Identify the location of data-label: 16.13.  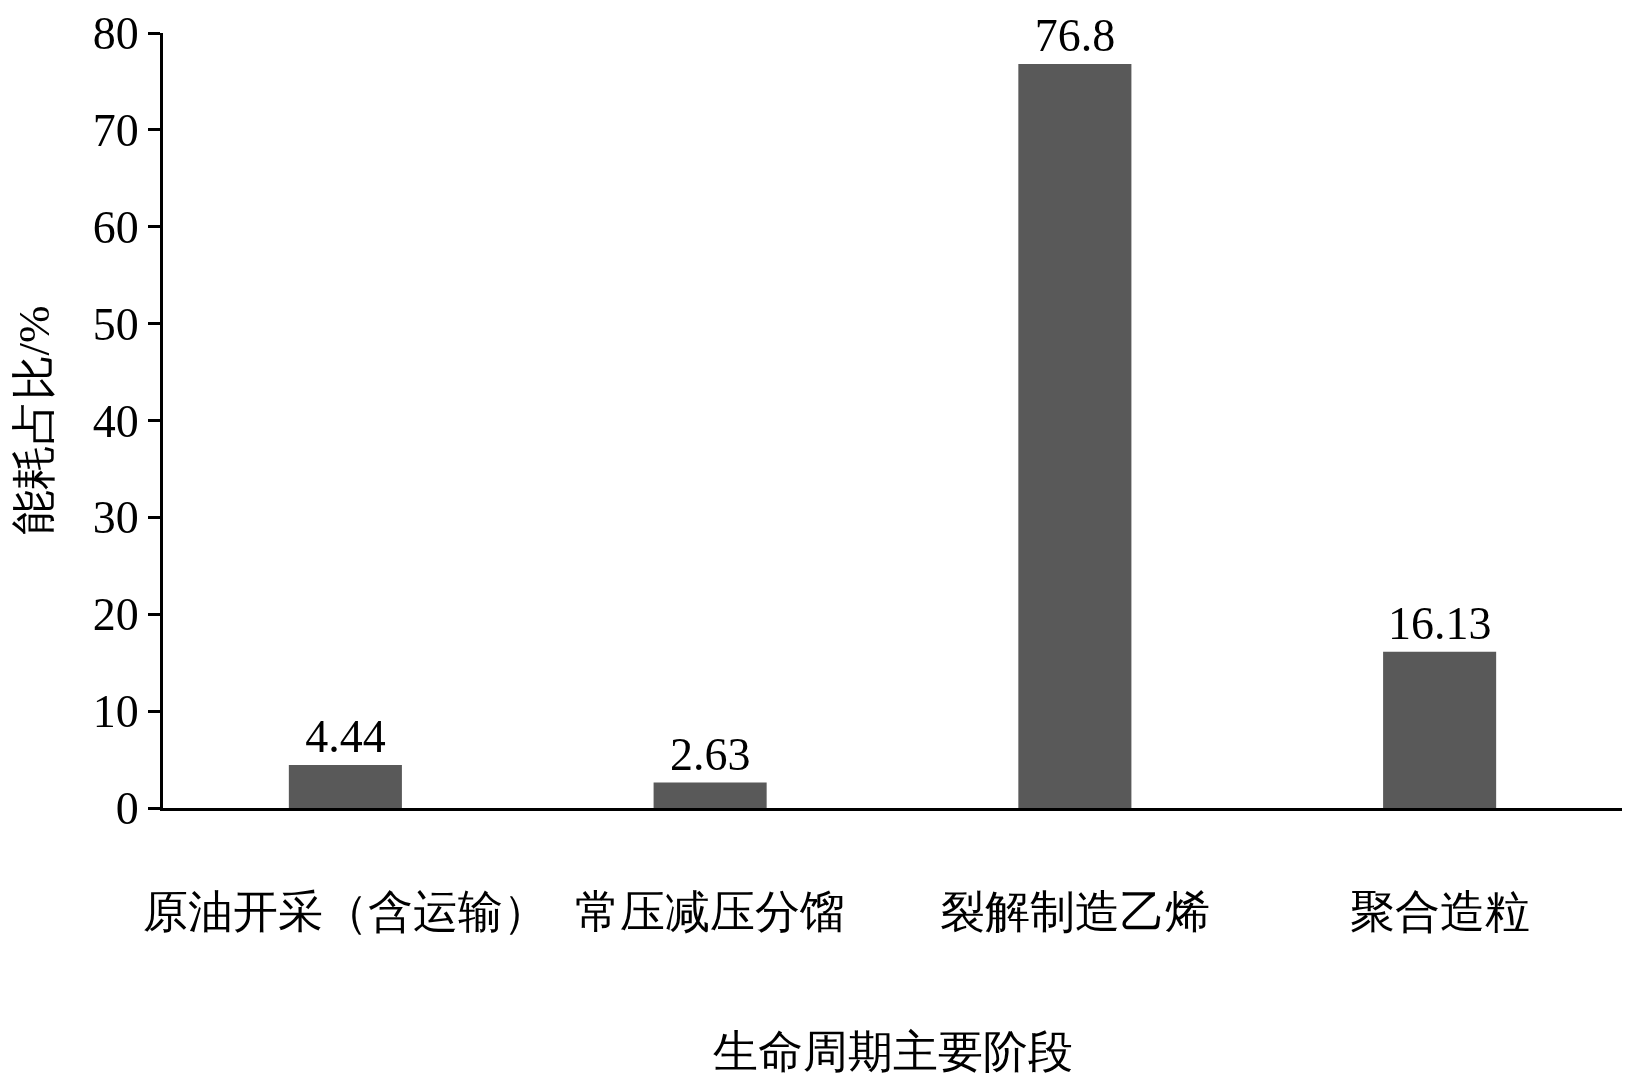
(1439, 623).